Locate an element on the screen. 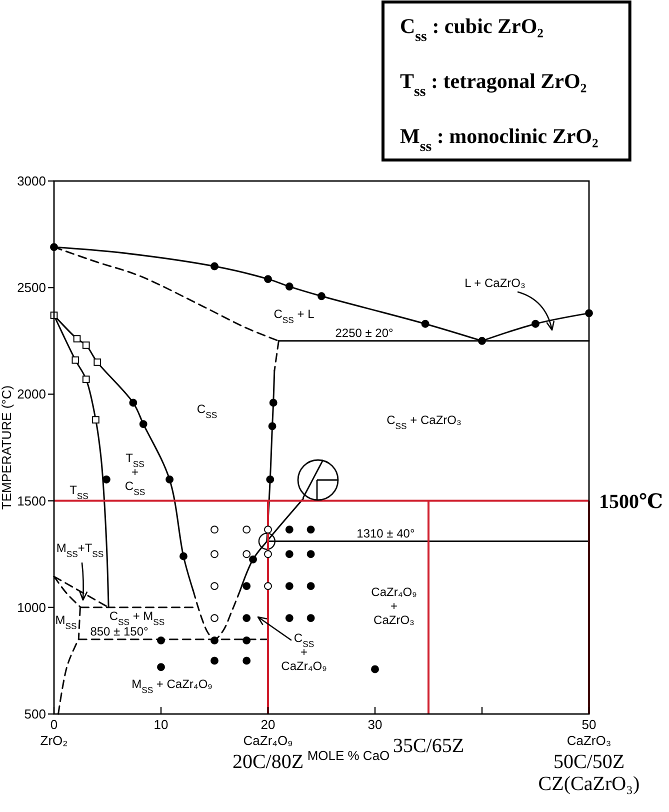  ref-line-label: 1500℃ is located at coordinates (631, 501).